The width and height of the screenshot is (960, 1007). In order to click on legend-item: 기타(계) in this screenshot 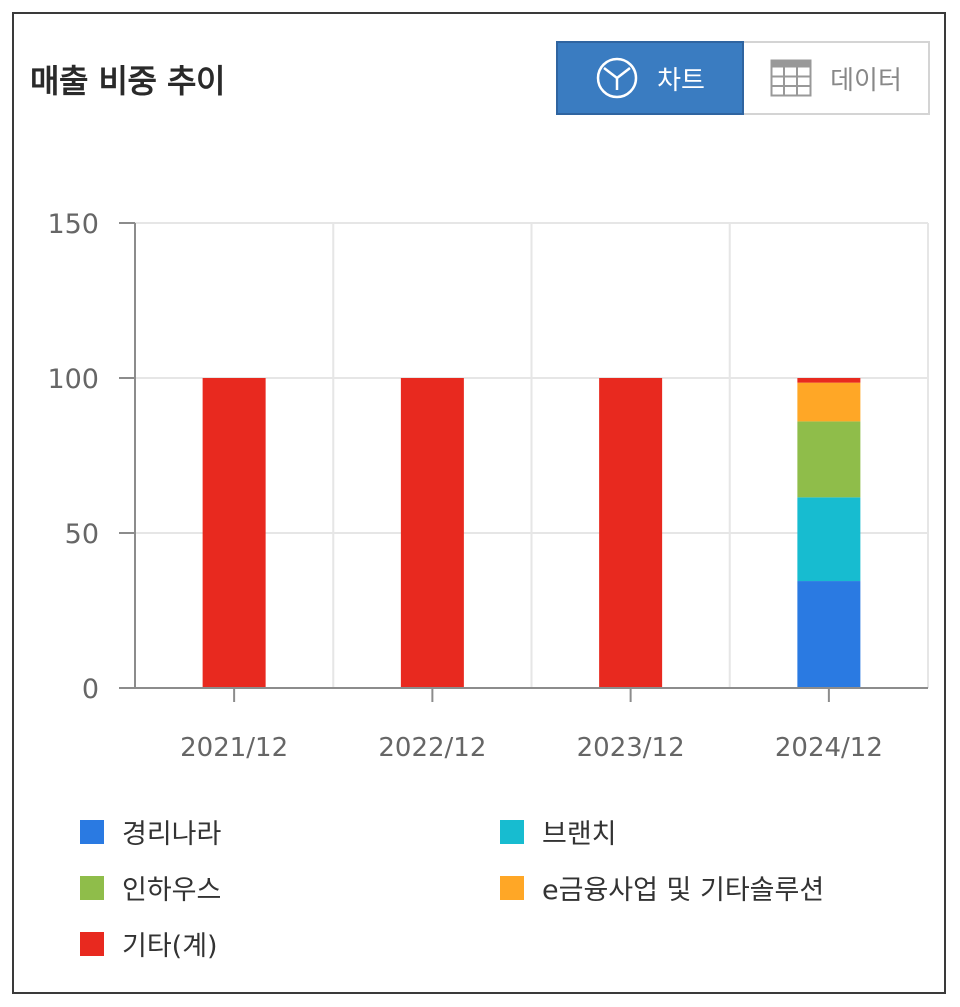, I will do `click(149, 943)`.